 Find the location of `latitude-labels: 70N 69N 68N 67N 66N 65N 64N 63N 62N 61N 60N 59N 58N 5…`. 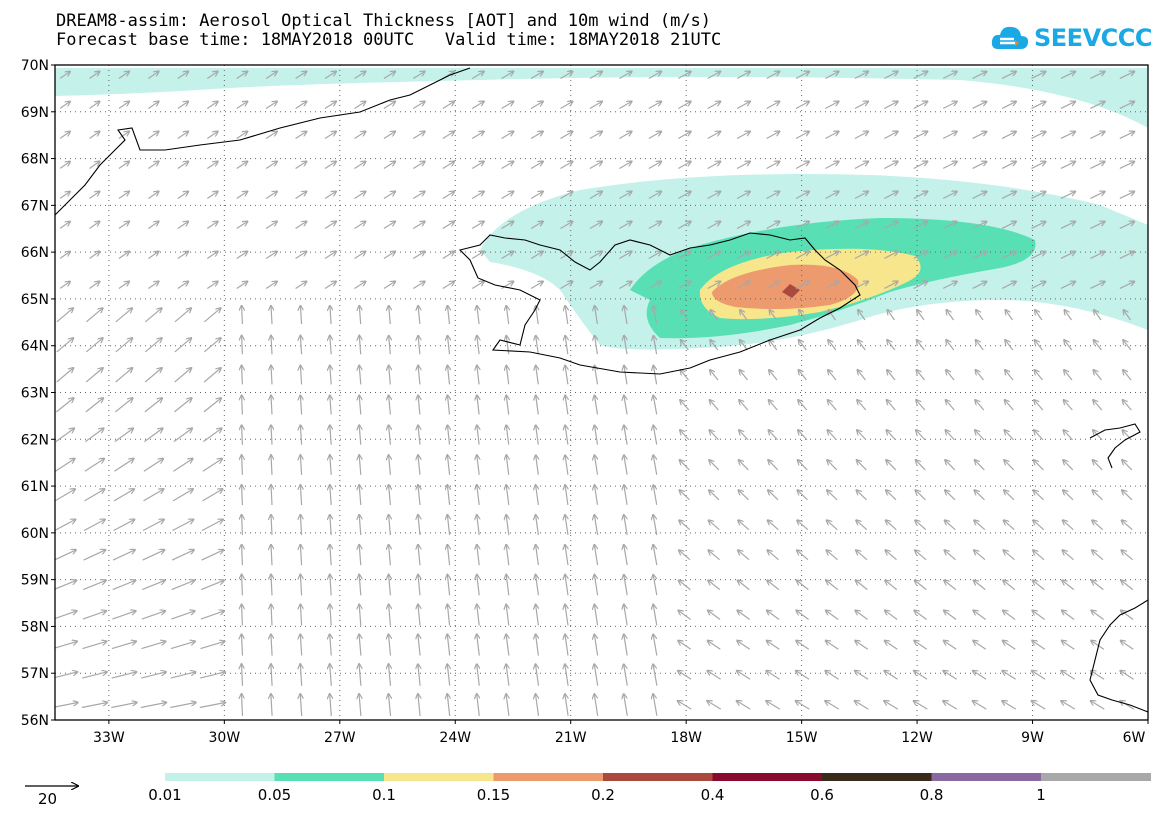

latitude-labels: 70N 69N 68N 67N 66N 65N 64N 63N 62N 61N 60N 59N 58N 5… is located at coordinates (38, 393).